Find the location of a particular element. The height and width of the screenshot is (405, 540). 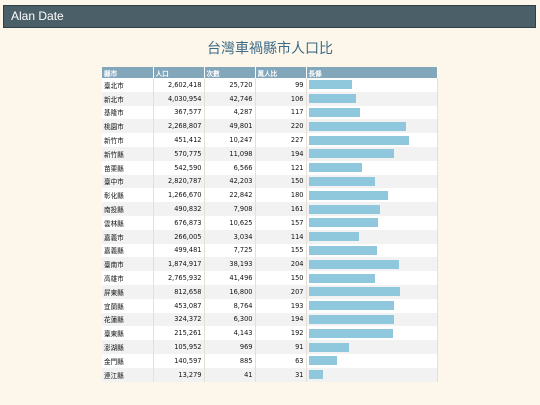

table-row: 臺北市 2,602,418 25,720 99 is located at coordinates (270, 85).